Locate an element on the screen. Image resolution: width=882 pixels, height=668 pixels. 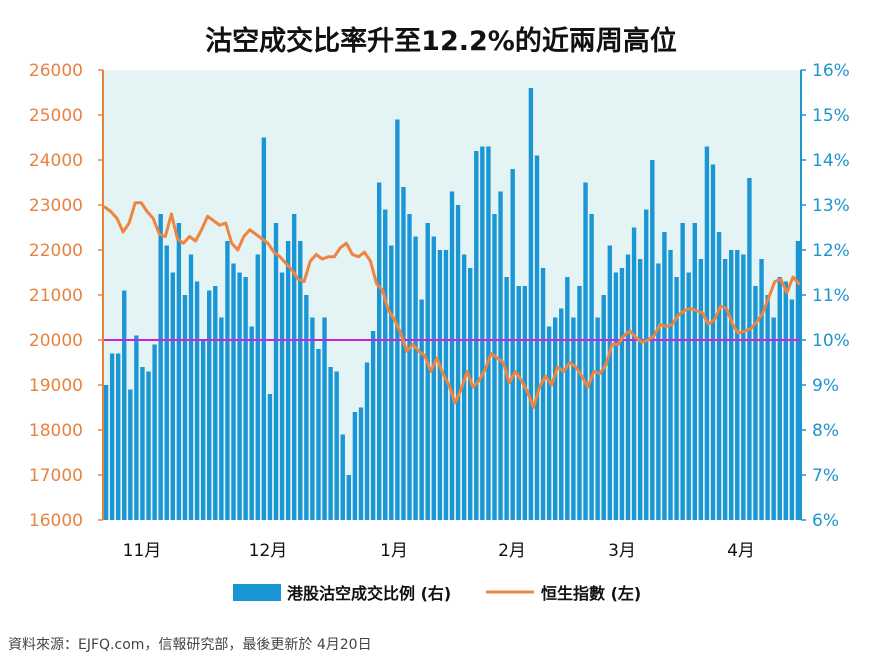
right-tick-label-4: 12% is located at coordinates (831, 251).